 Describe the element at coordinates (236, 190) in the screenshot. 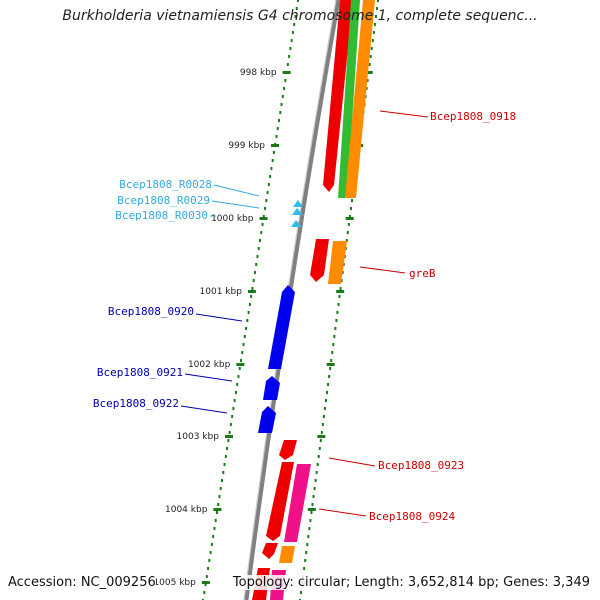

I see `leader-line-bcep1808-r0028` at that location.